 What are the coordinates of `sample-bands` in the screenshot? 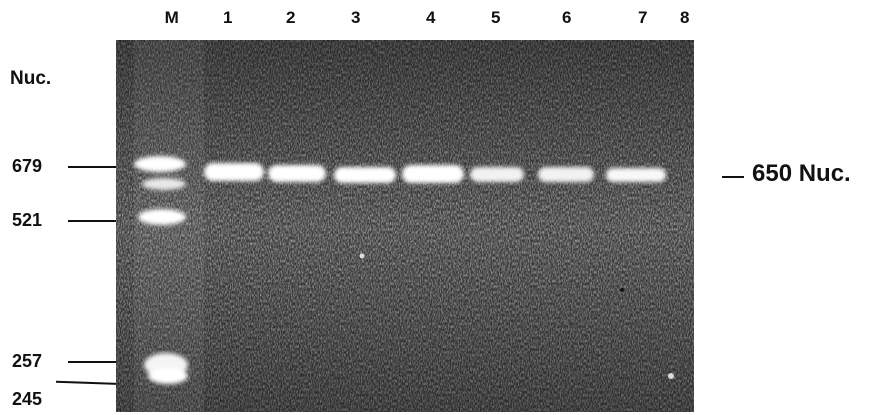 It's located at (435, 173).